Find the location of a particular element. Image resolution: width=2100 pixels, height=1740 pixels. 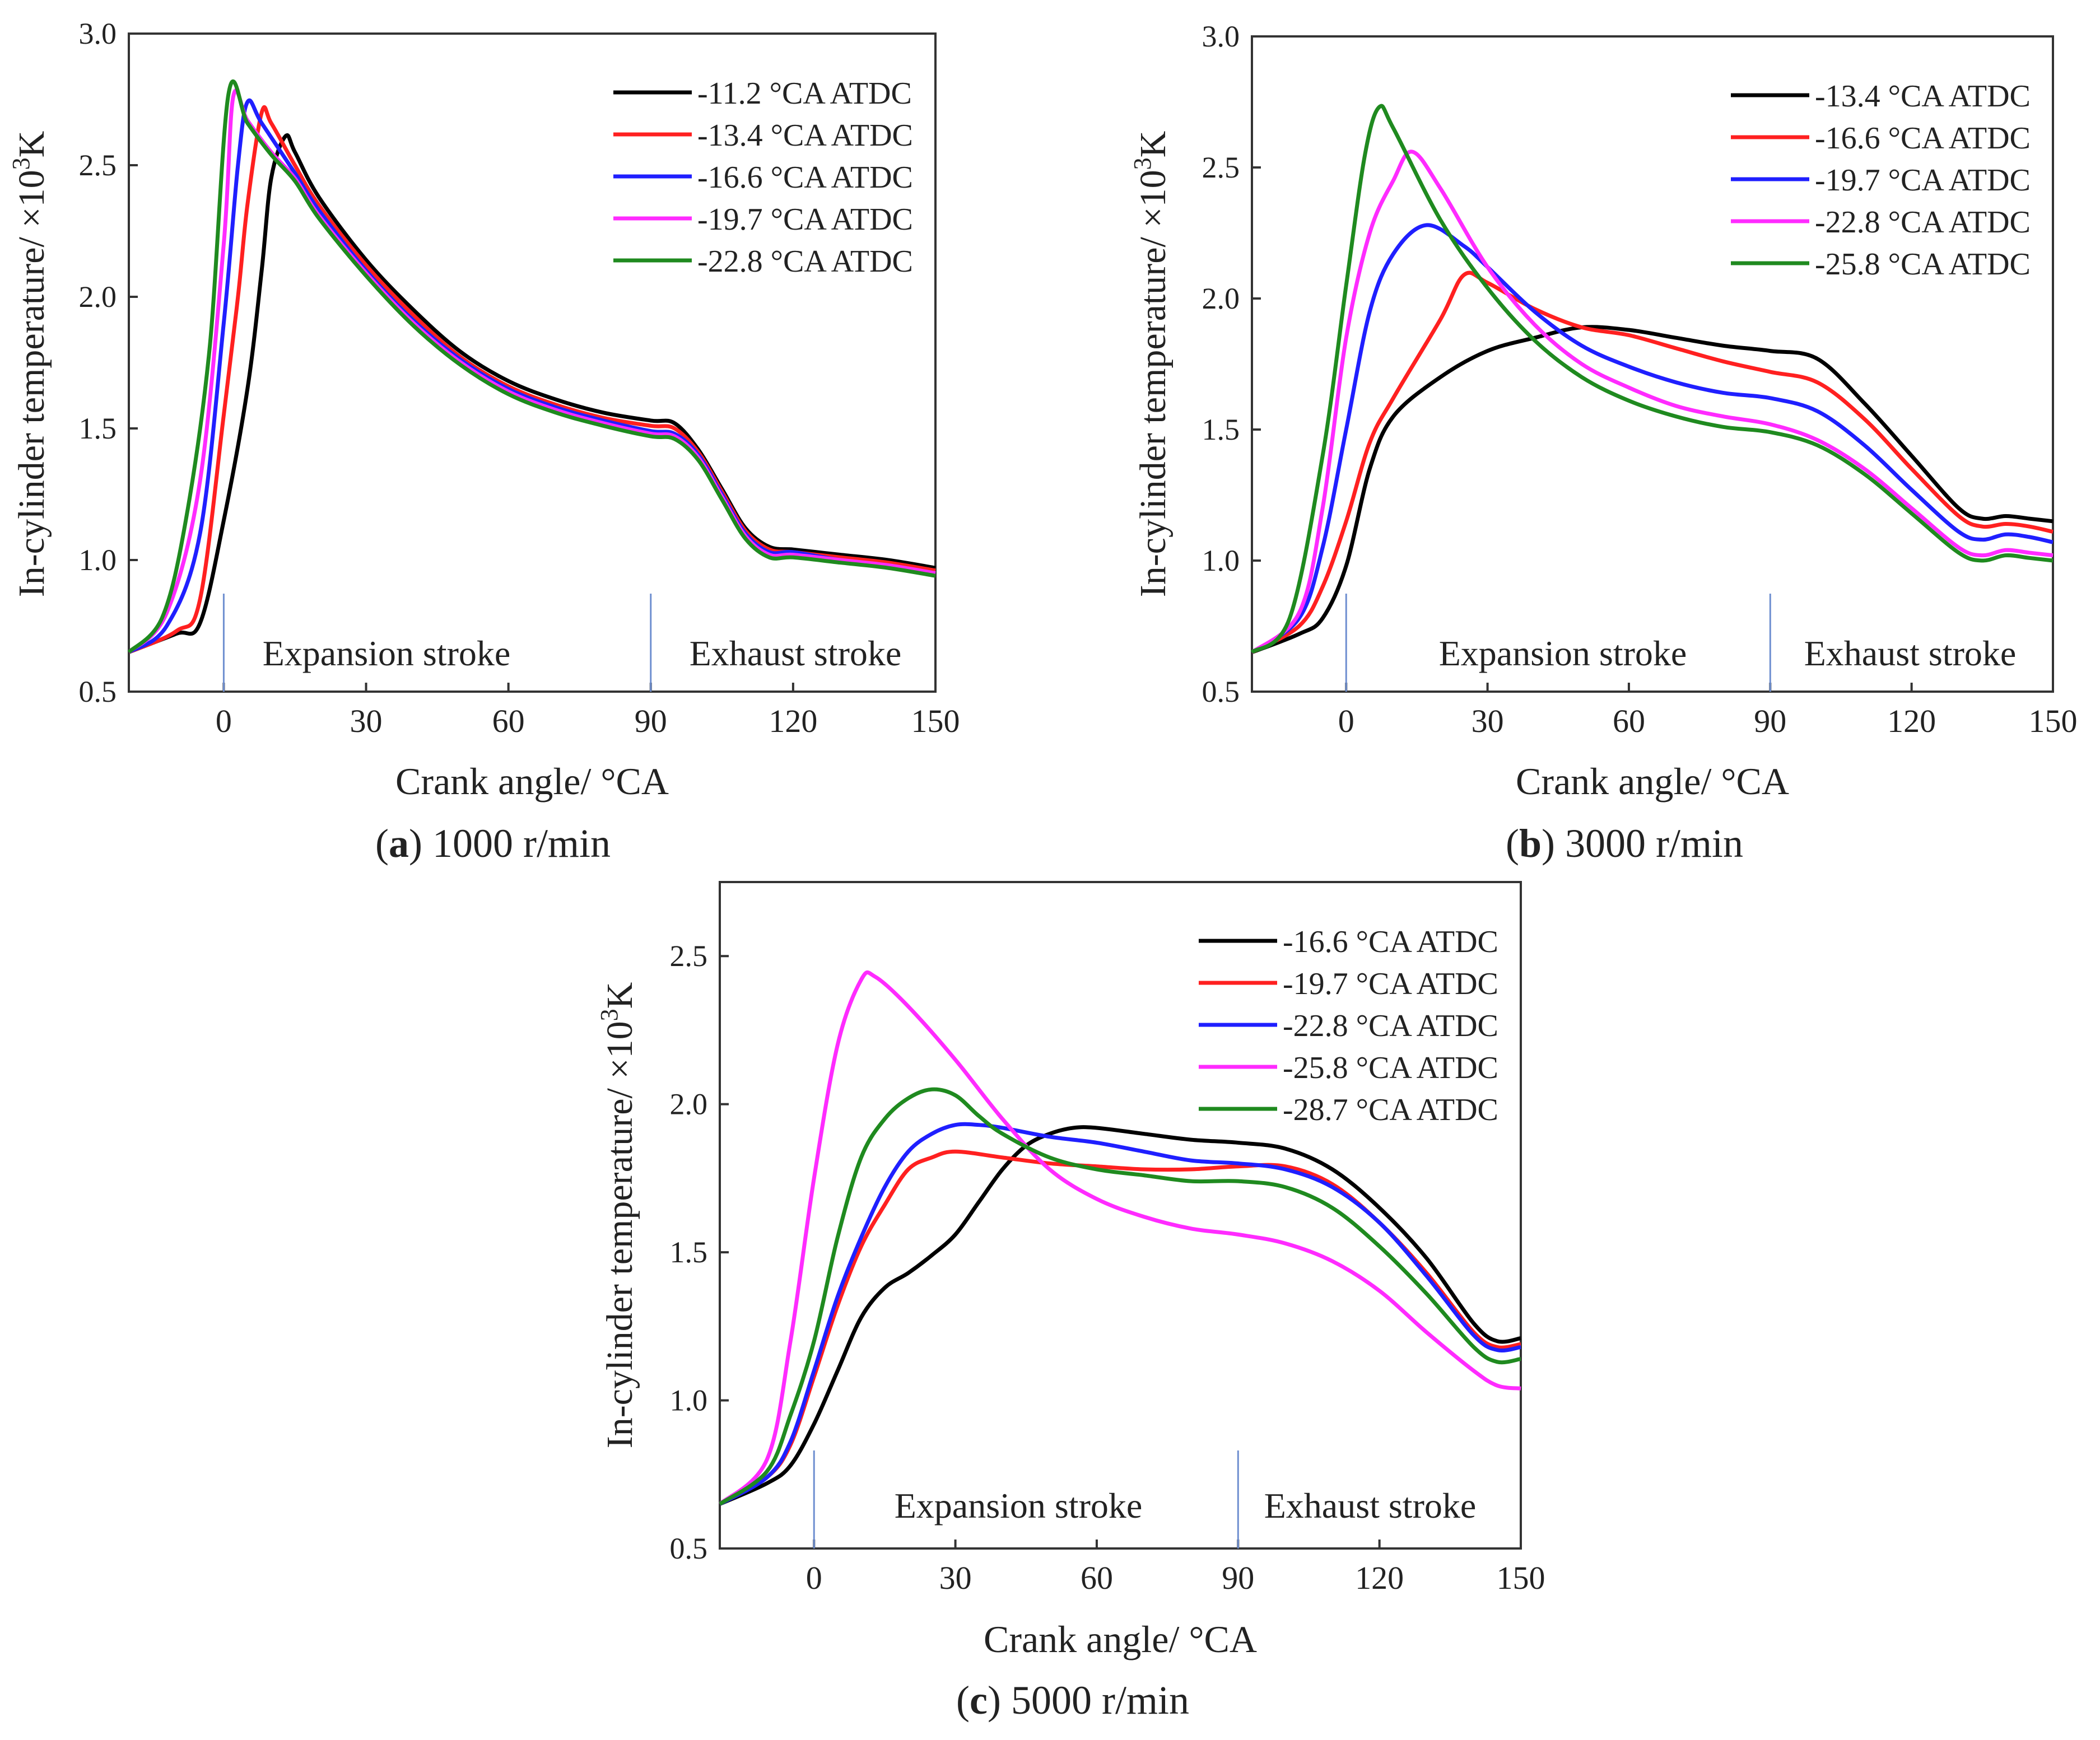

legend-label: -11.2 °CA ATDC is located at coordinates (804, 94).